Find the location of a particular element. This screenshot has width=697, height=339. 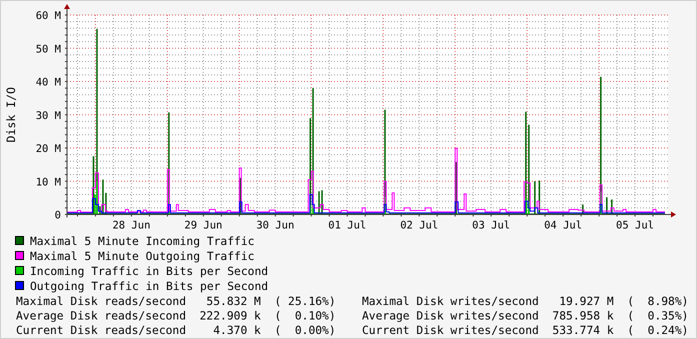

y-tick-label: 40 M is located at coordinates (48, 82).